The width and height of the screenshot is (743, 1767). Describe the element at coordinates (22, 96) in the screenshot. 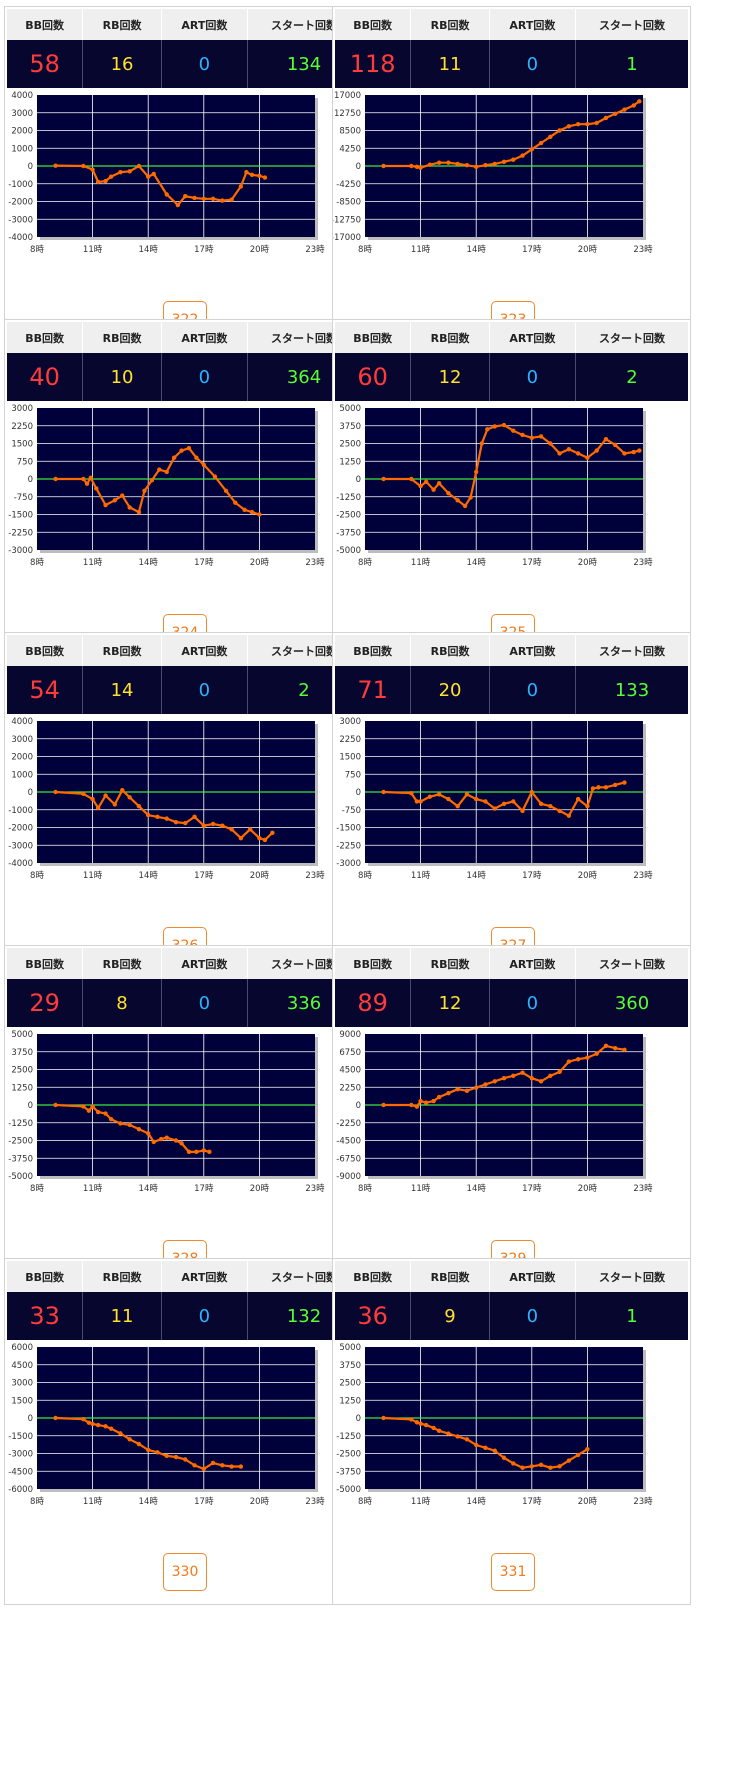

I see `y-tick-label: 4000` at that location.